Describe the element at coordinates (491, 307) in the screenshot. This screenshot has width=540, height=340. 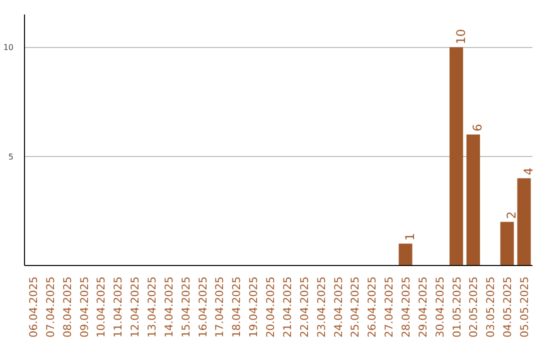
I see `x-tick-label: 03.05.2025` at that location.